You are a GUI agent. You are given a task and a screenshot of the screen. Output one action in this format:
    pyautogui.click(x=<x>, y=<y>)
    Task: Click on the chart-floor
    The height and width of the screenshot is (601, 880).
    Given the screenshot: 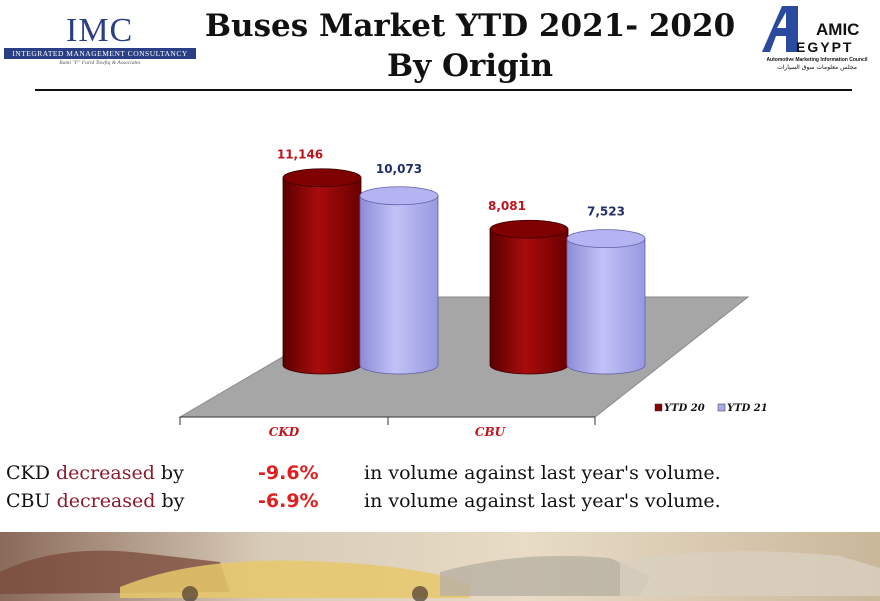 What is the action you would take?
    pyautogui.click(x=464, y=357)
    